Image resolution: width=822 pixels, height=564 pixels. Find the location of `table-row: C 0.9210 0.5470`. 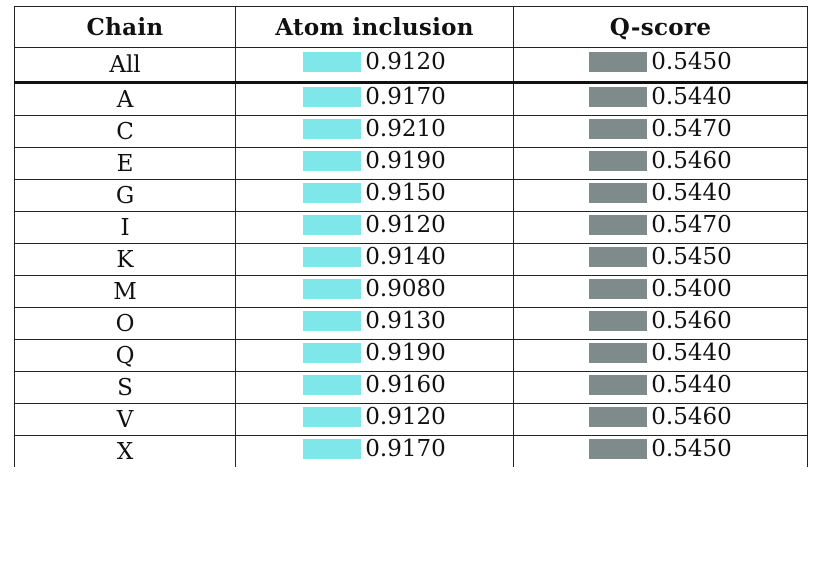

table-row: C 0.9210 0.5470 is located at coordinates (411, 131).